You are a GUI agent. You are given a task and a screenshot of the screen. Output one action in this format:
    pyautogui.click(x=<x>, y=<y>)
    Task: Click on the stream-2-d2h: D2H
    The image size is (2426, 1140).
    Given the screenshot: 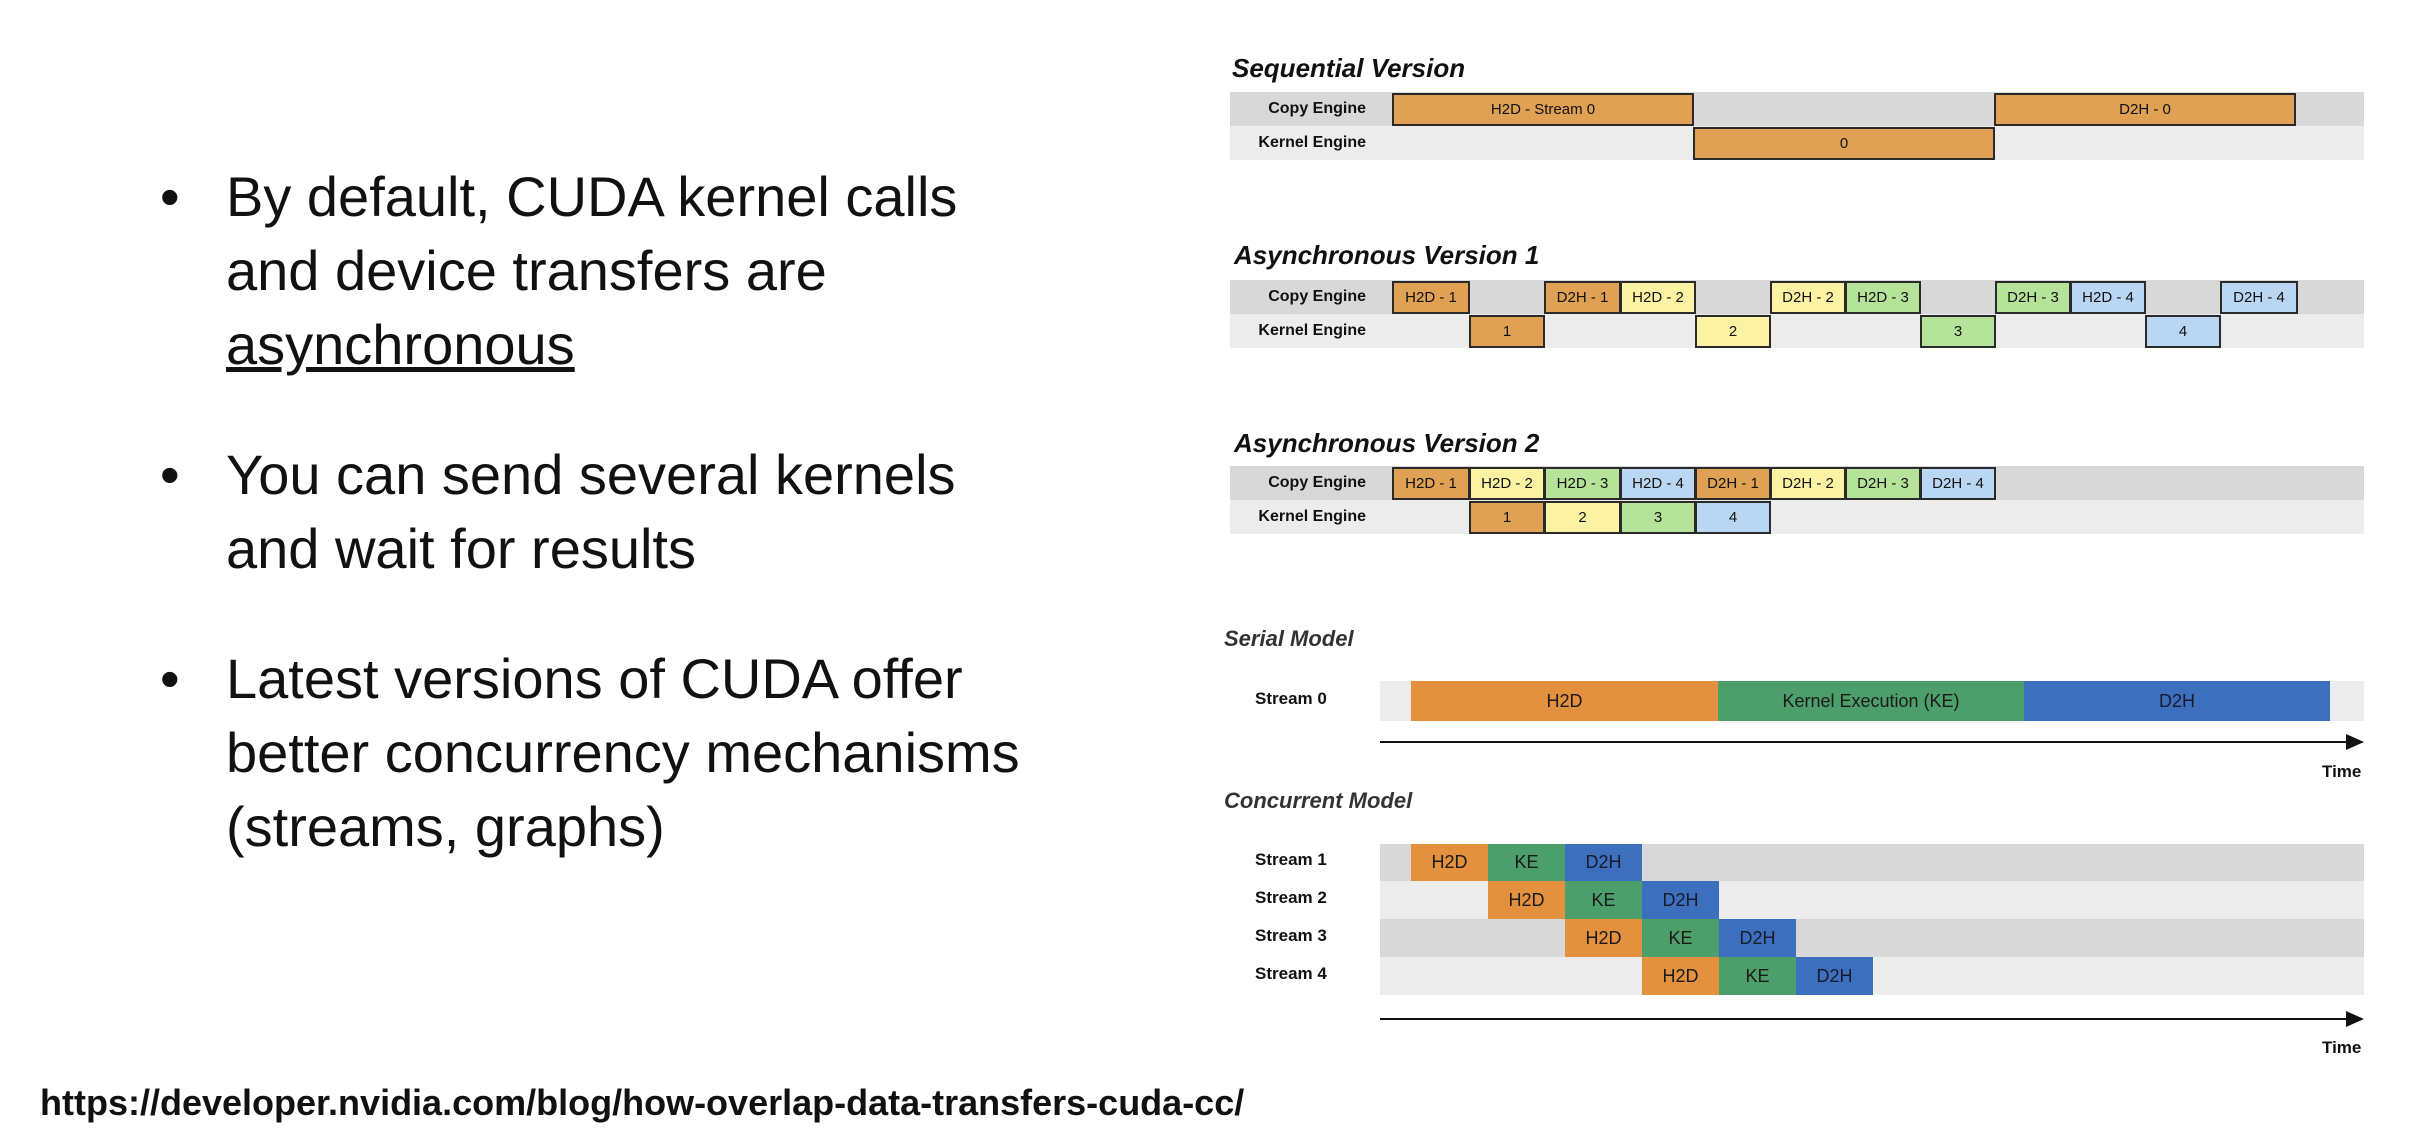 What is the action you would take?
    pyautogui.click(x=1680, y=900)
    